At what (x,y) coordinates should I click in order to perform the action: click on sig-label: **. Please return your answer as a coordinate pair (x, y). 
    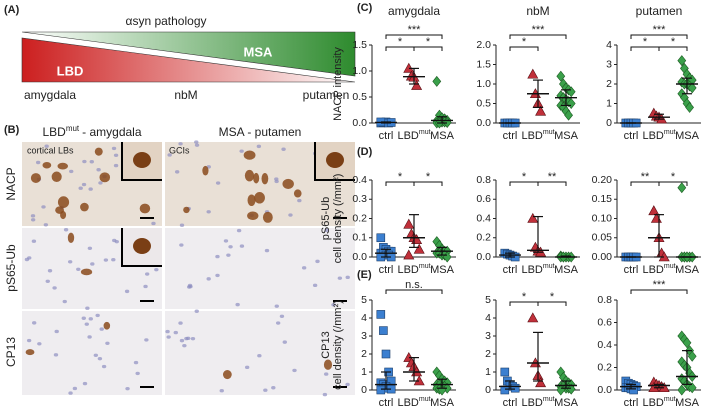
    Looking at the image, I should click on (552, 177).